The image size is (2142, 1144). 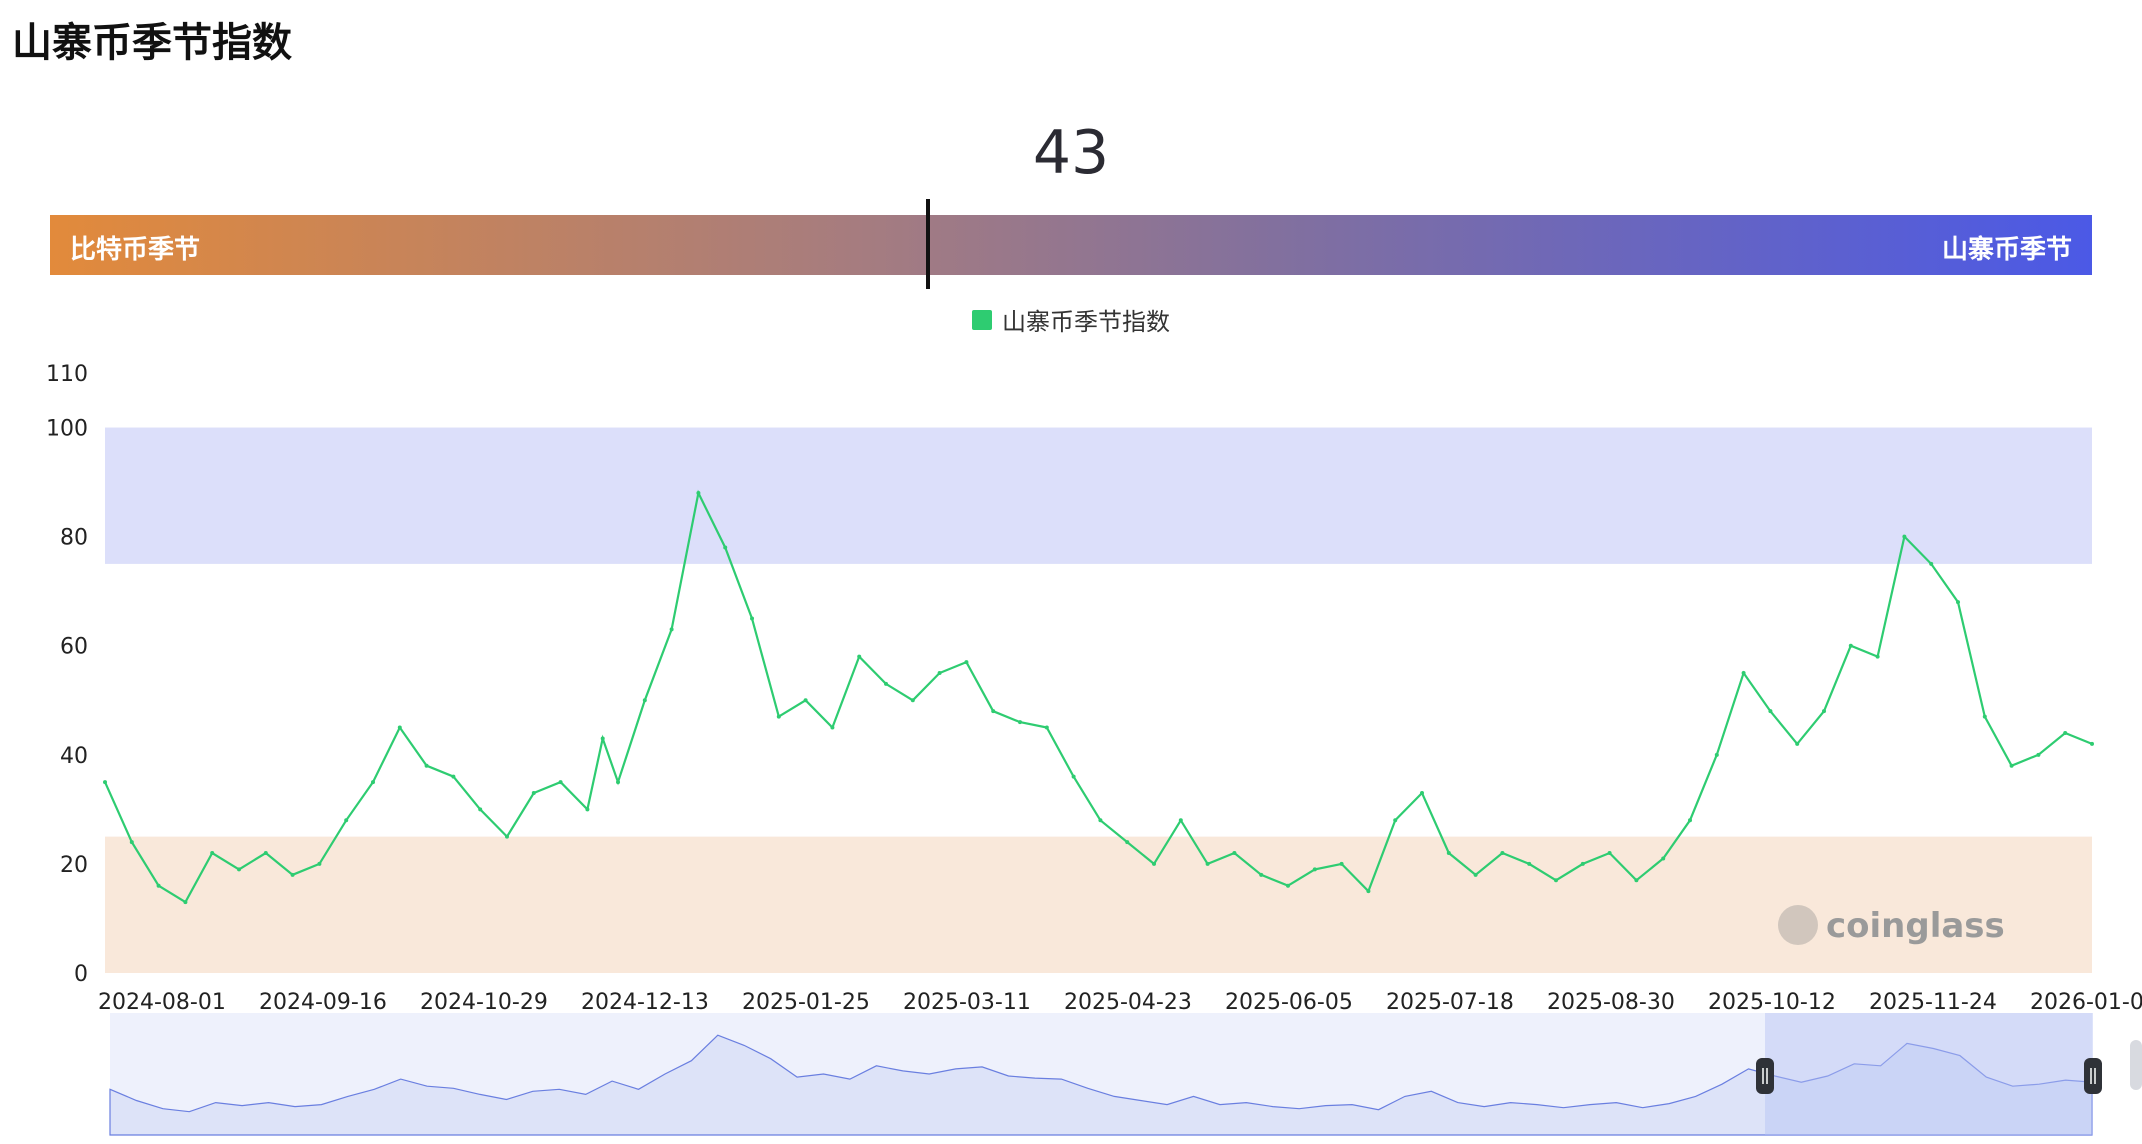 What do you see at coordinates (74, 865) in the screenshot?
I see `y-tick-label: 20` at bounding box center [74, 865].